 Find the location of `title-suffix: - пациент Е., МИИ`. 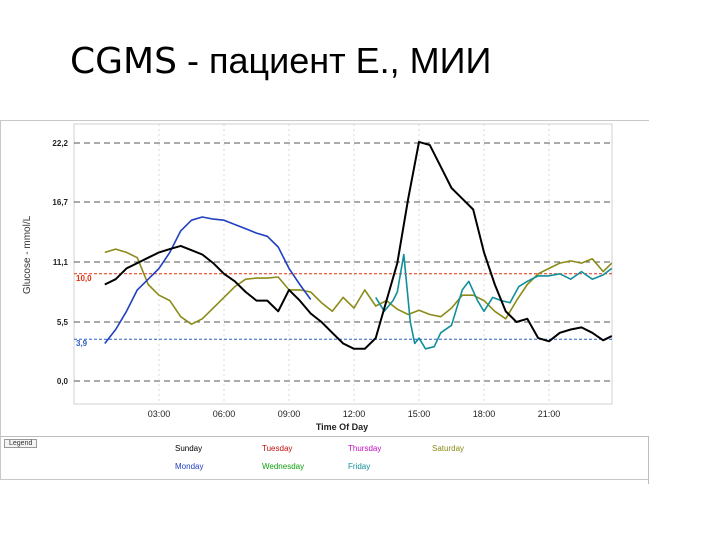

title-suffix: - пациент Е., МИИ is located at coordinates (334, 60).